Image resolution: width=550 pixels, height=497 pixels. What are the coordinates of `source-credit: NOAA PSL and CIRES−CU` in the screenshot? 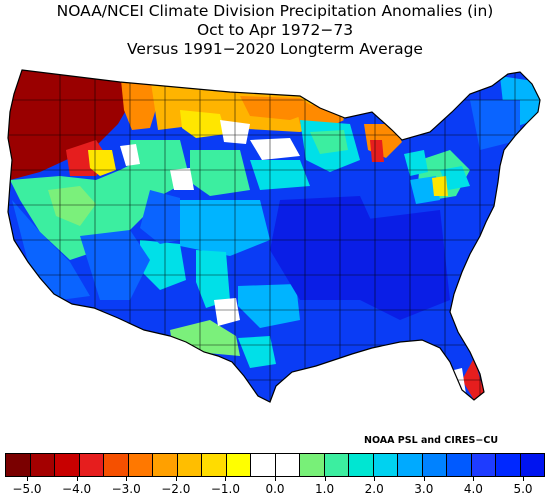 It's located at (431, 440).